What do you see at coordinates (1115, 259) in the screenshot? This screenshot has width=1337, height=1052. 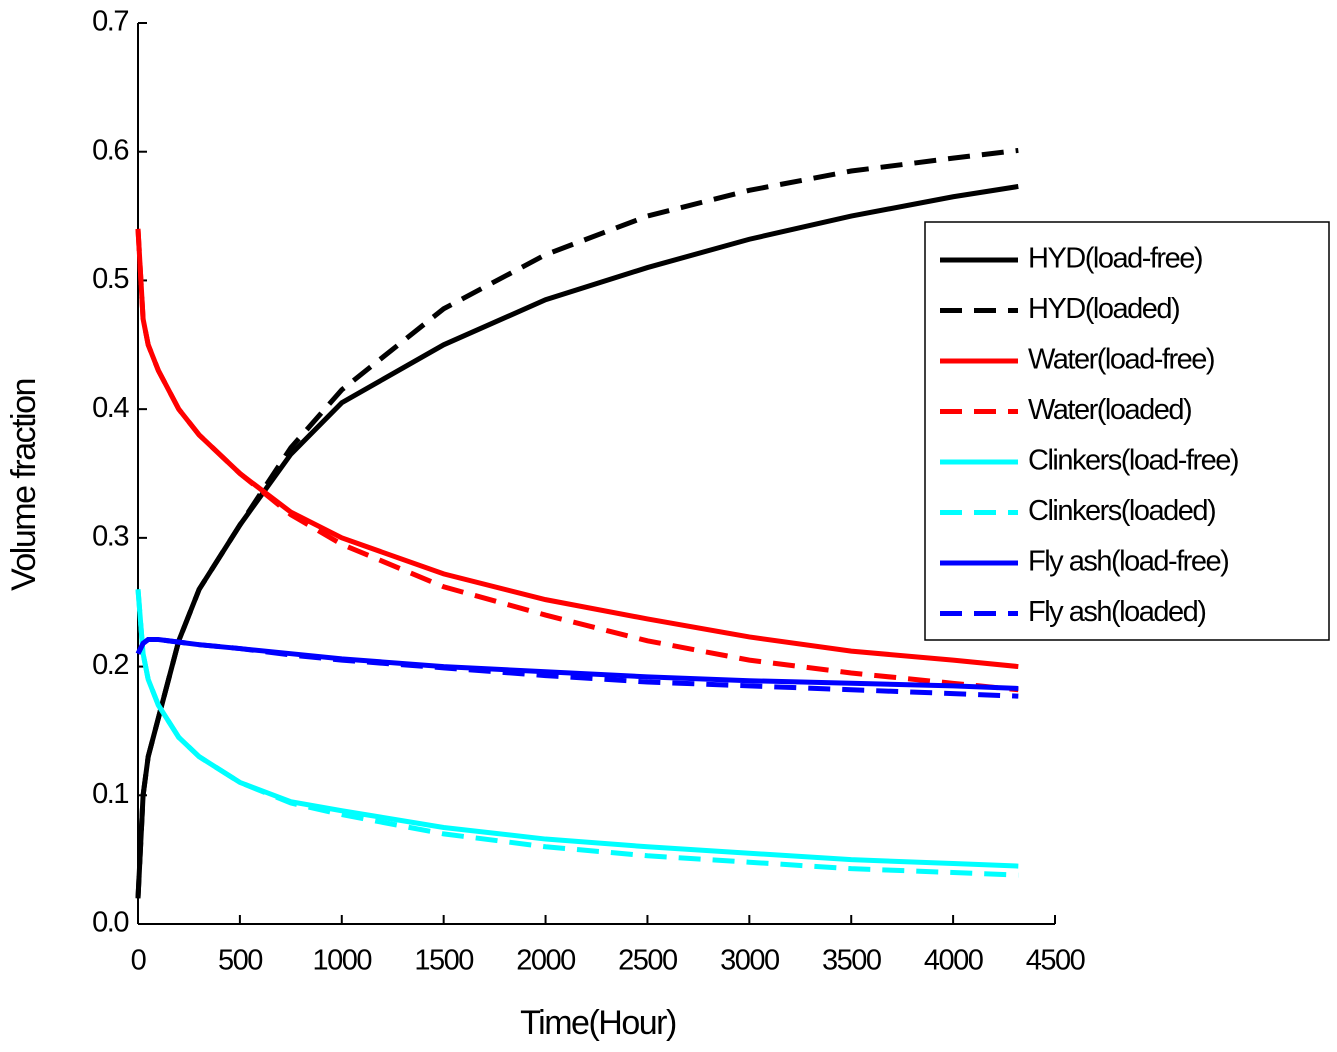 I see `legend-label: HYD(load-free)` at bounding box center [1115, 259].